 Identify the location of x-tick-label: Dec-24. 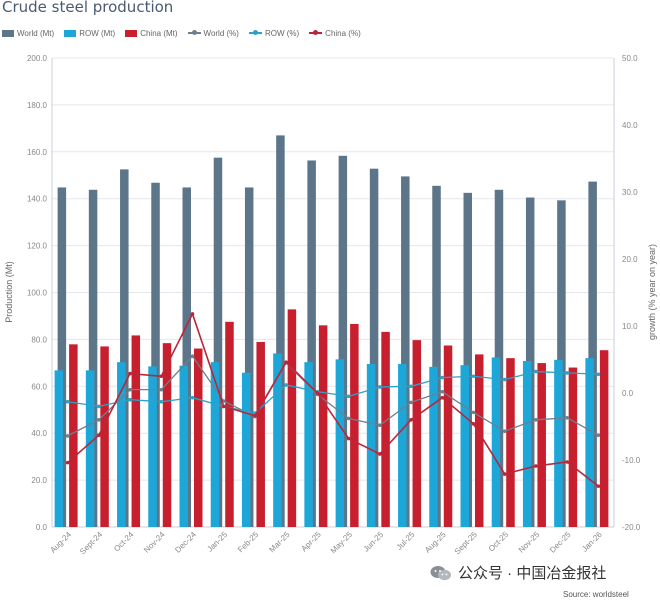
(185, 542).